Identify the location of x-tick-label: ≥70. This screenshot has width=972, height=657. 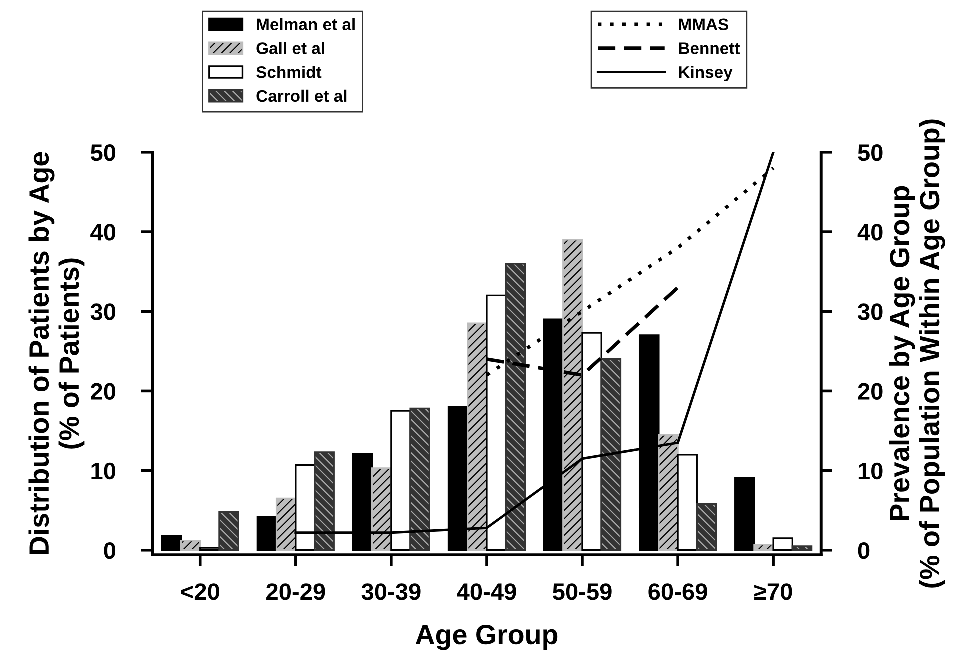
(773, 592).